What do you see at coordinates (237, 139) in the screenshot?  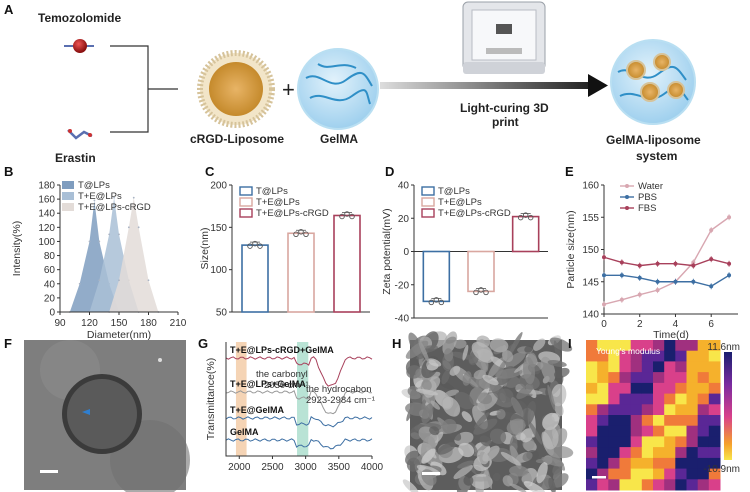 I see `liposome-label: cRGD-Liposome` at bounding box center [237, 139].